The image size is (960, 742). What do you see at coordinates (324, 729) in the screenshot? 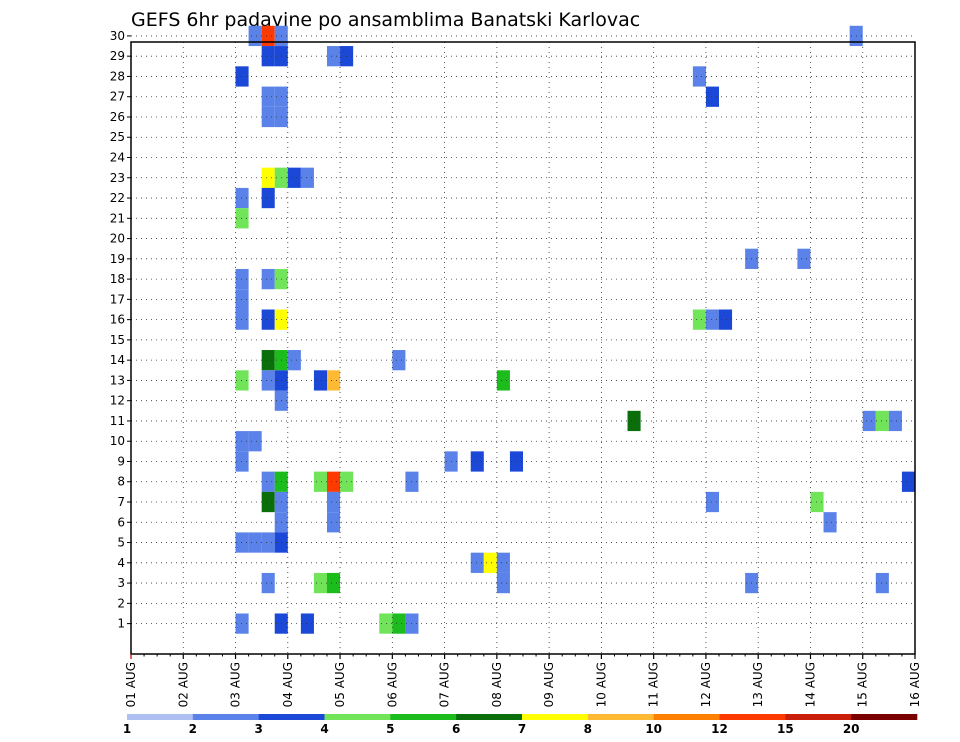
I see `legend-label: 4` at bounding box center [324, 729].